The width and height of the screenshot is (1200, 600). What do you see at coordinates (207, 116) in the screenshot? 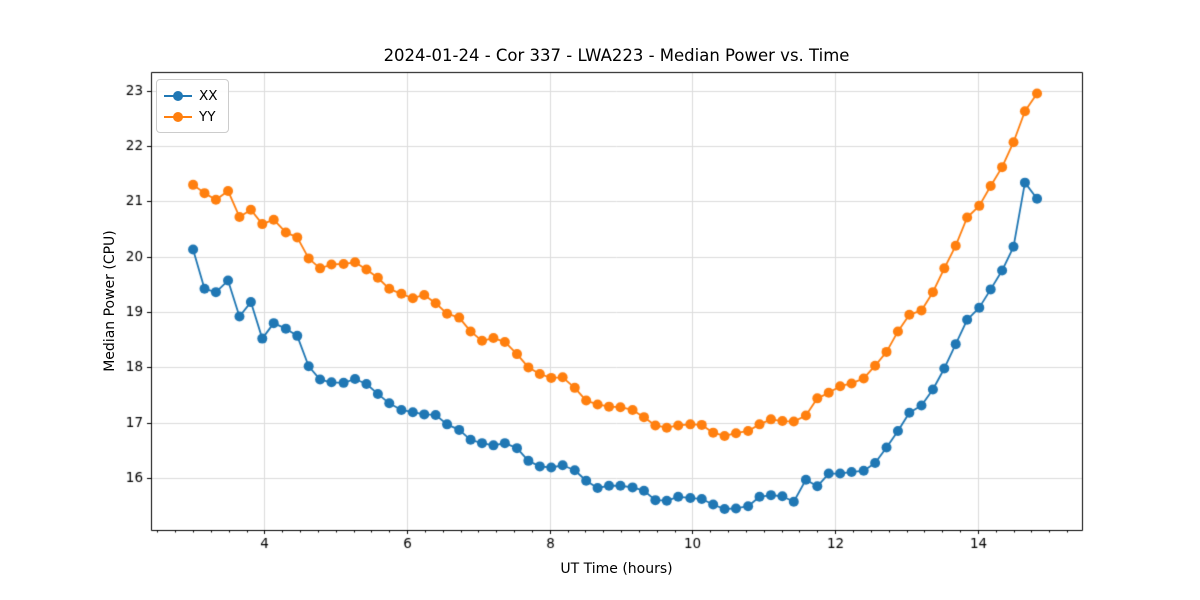
I see `legend-label: YY` at bounding box center [207, 116].